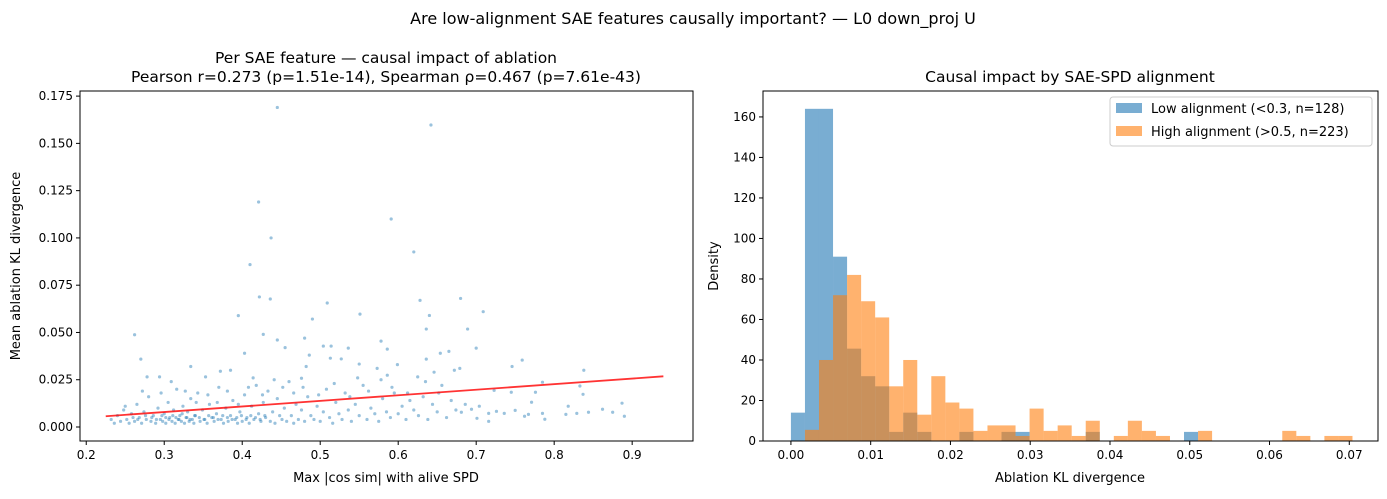 The image size is (1387, 499). What do you see at coordinates (744, 117) in the screenshot?
I see `y-tick-label: 160` at bounding box center [744, 117].